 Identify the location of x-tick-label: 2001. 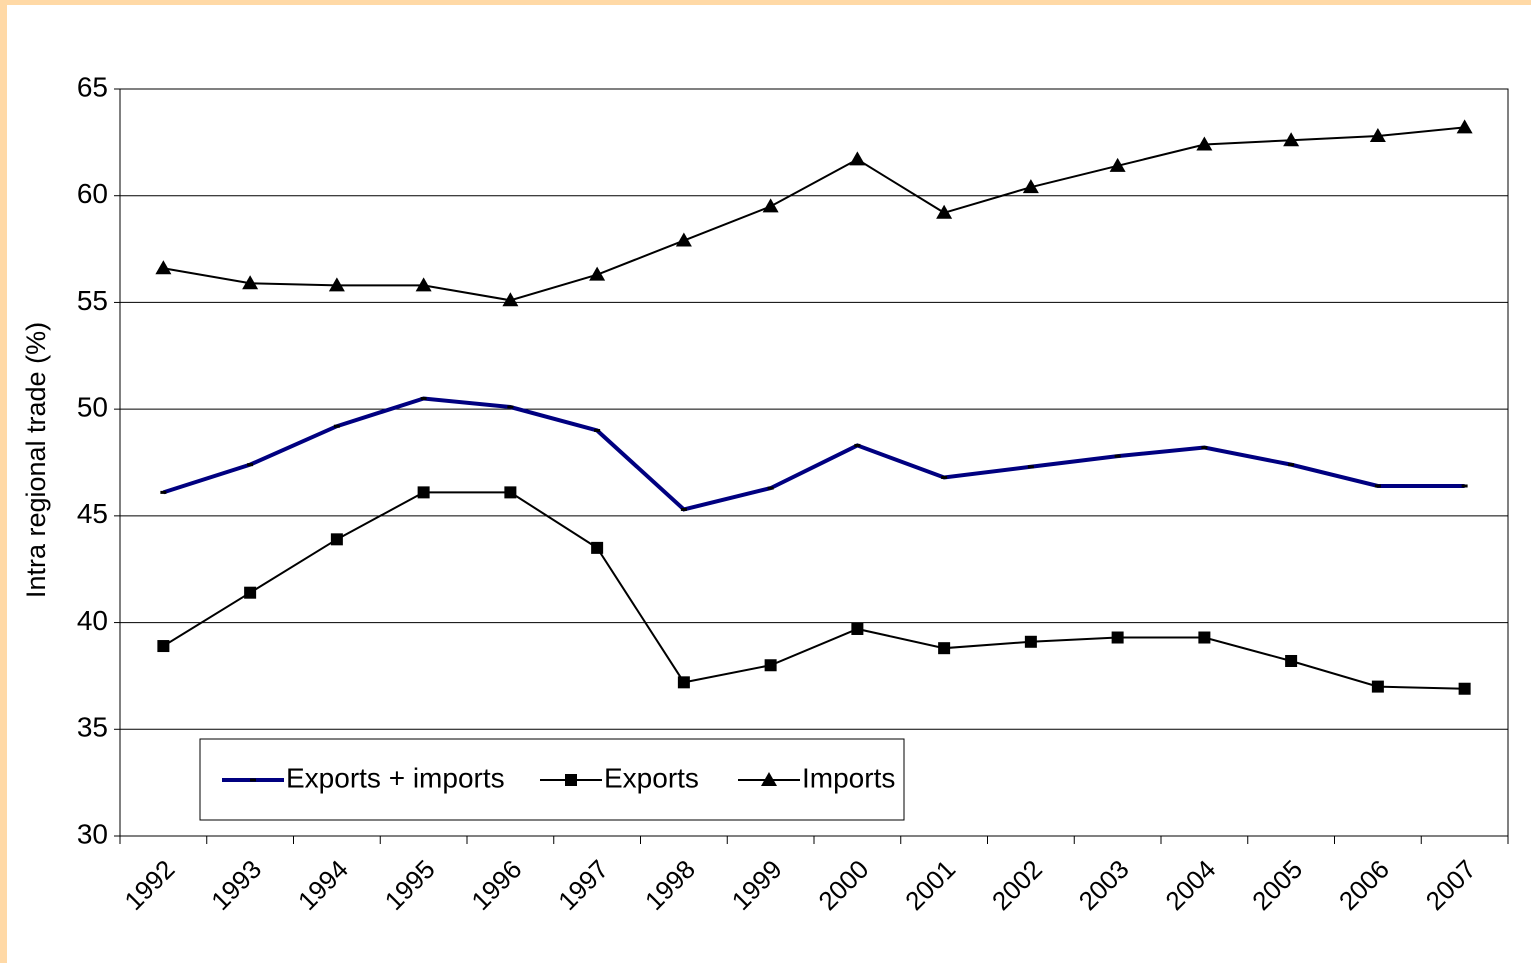
(930, 885).